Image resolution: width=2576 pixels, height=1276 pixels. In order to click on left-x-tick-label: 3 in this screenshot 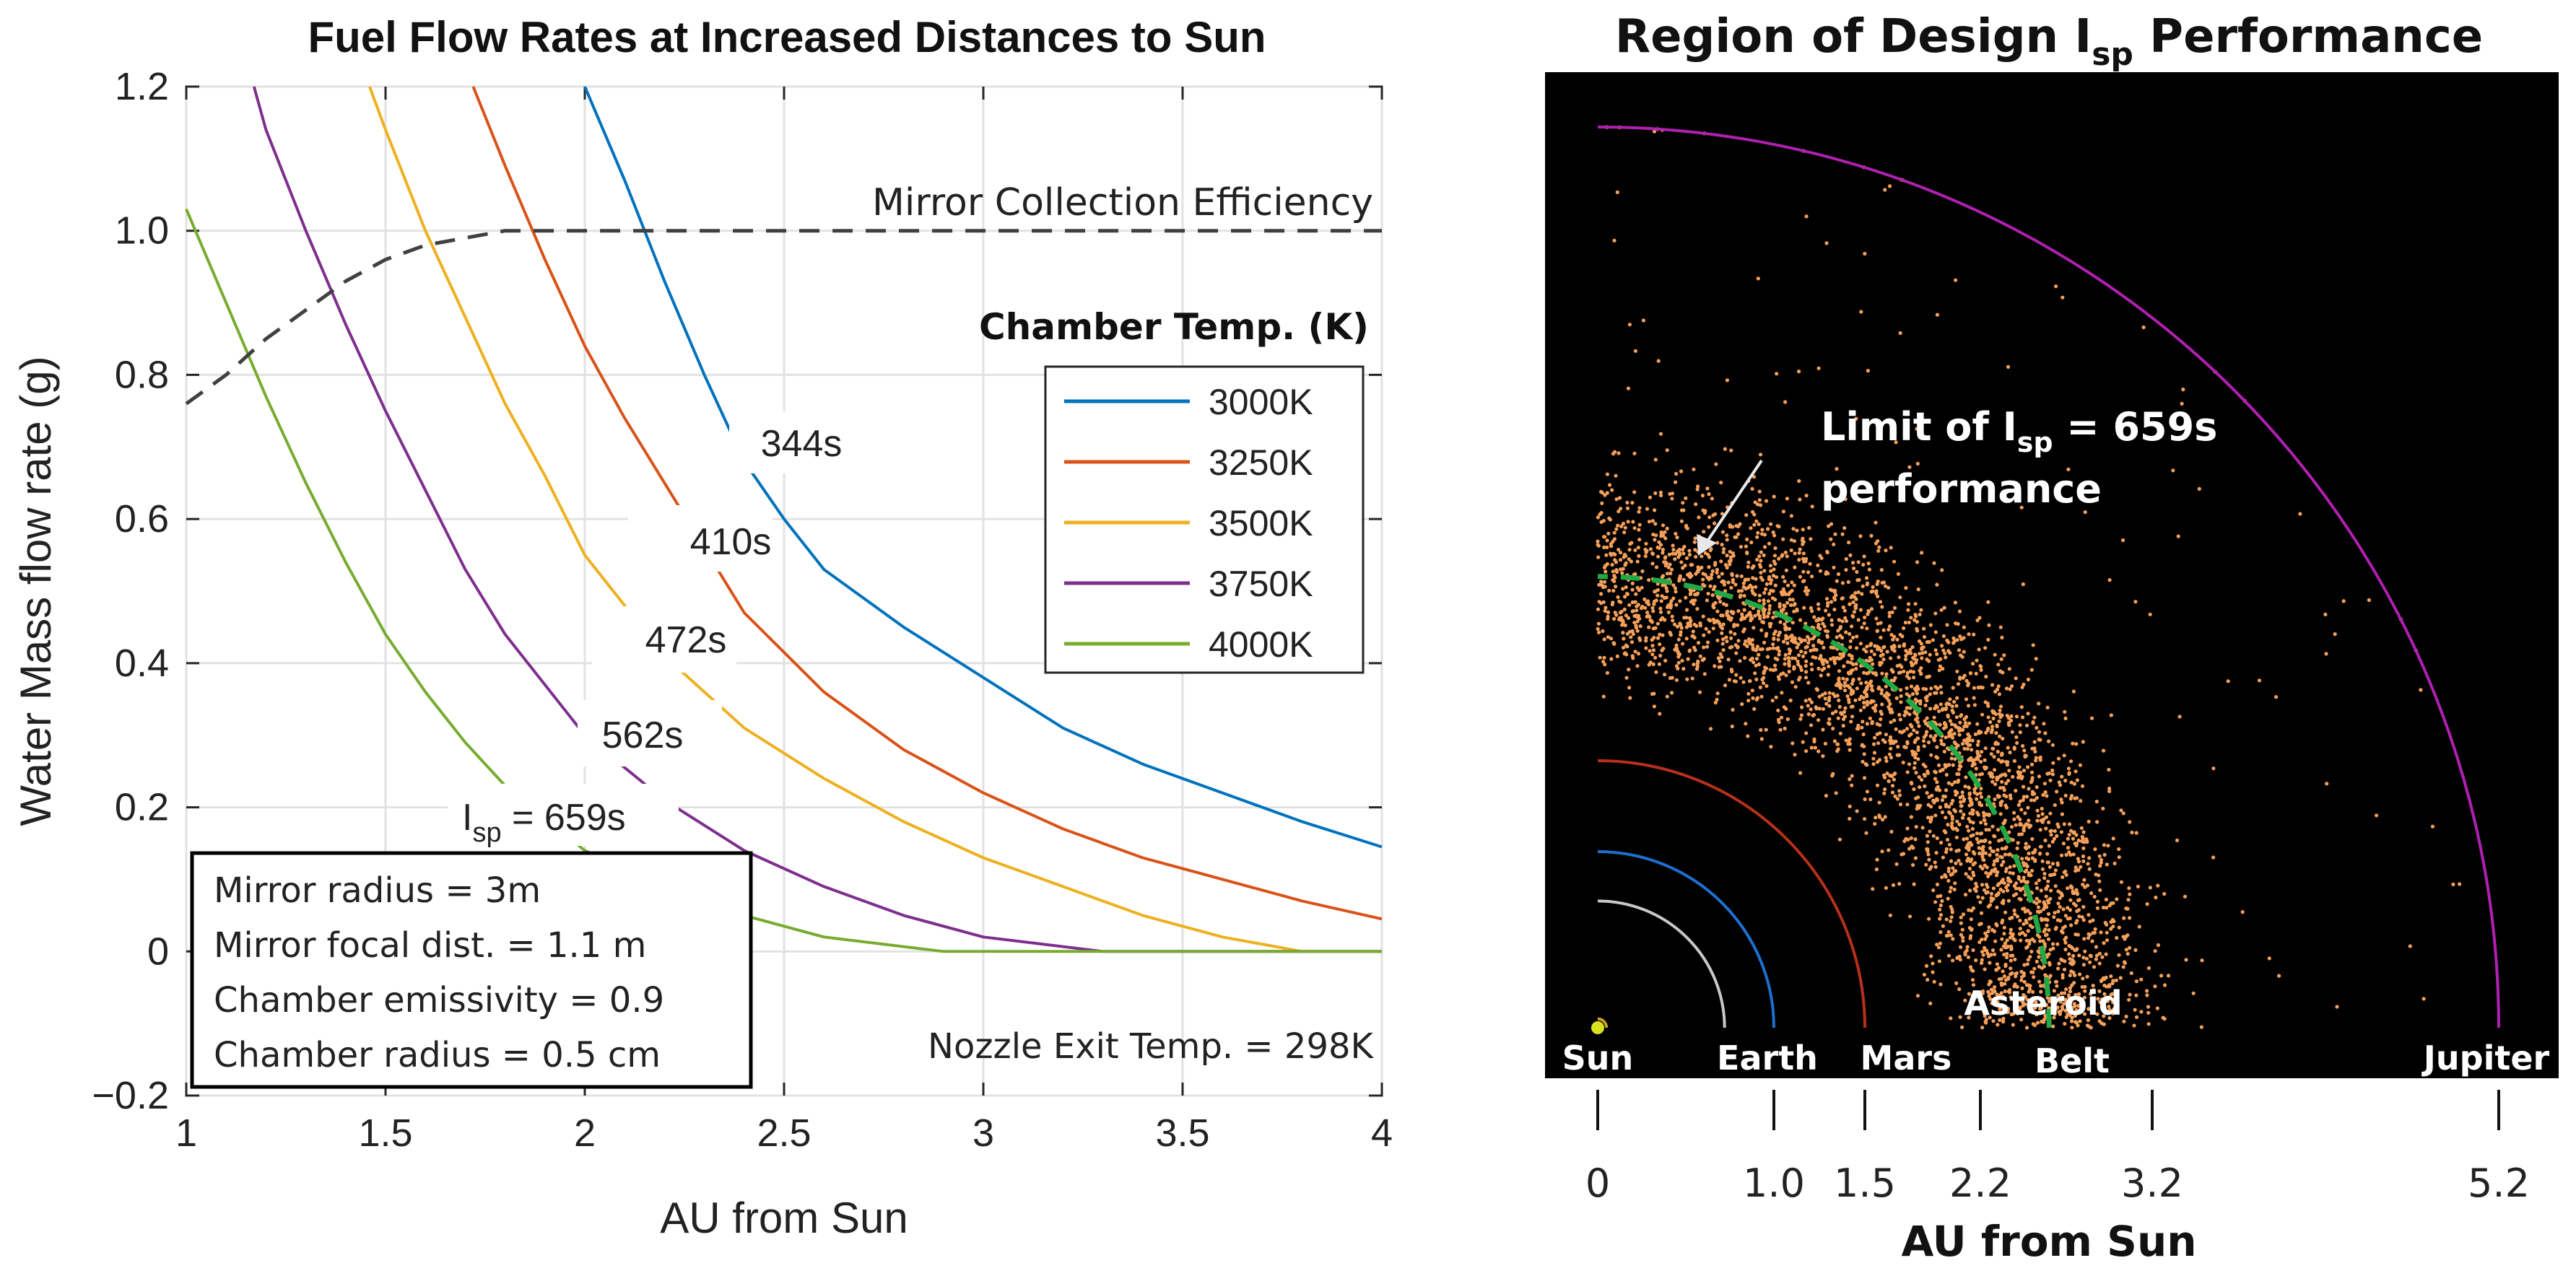, I will do `click(983, 1133)`.